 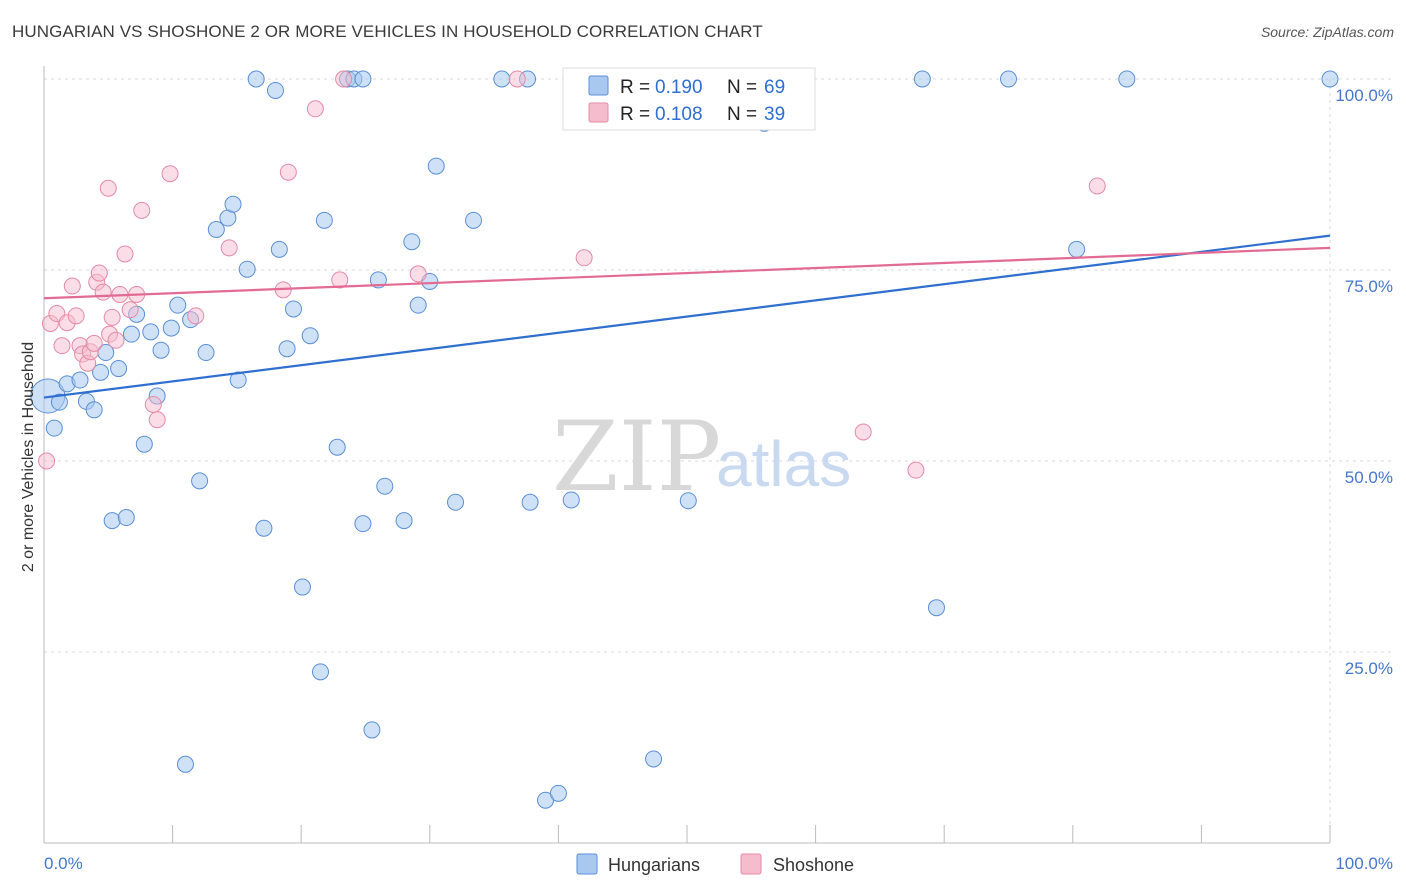 I want to click on legend-r-value-shoshone: 0.108, so click(x=679, y=114).